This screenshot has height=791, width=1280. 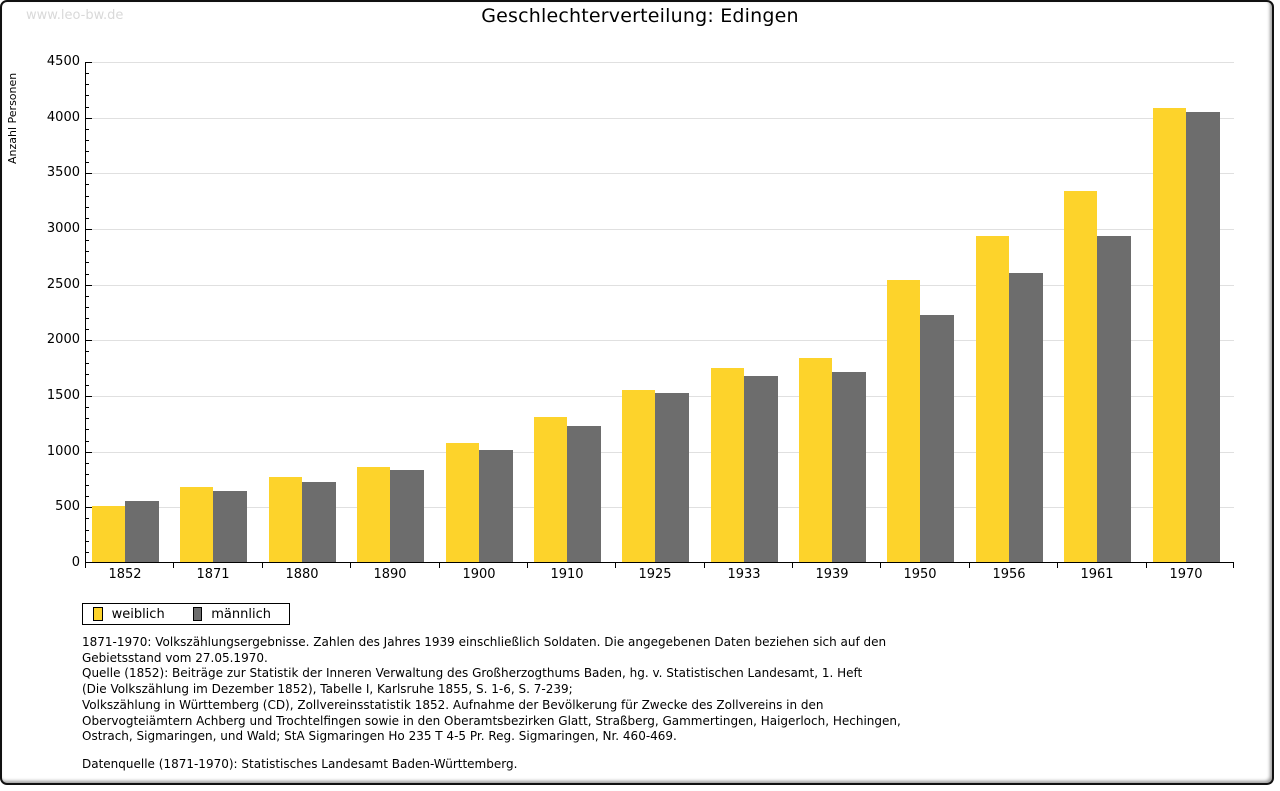 I want to click on y-tick-label-1500: 1500, so click(x=63, y=395).